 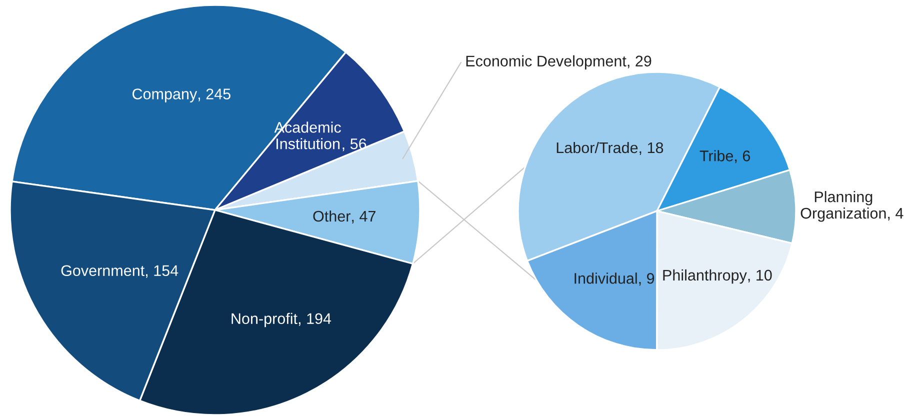 What do you see at coordinates (364, 217) in the screenshot?
I see `data-label: , 47` at bounding box center [364, 217].